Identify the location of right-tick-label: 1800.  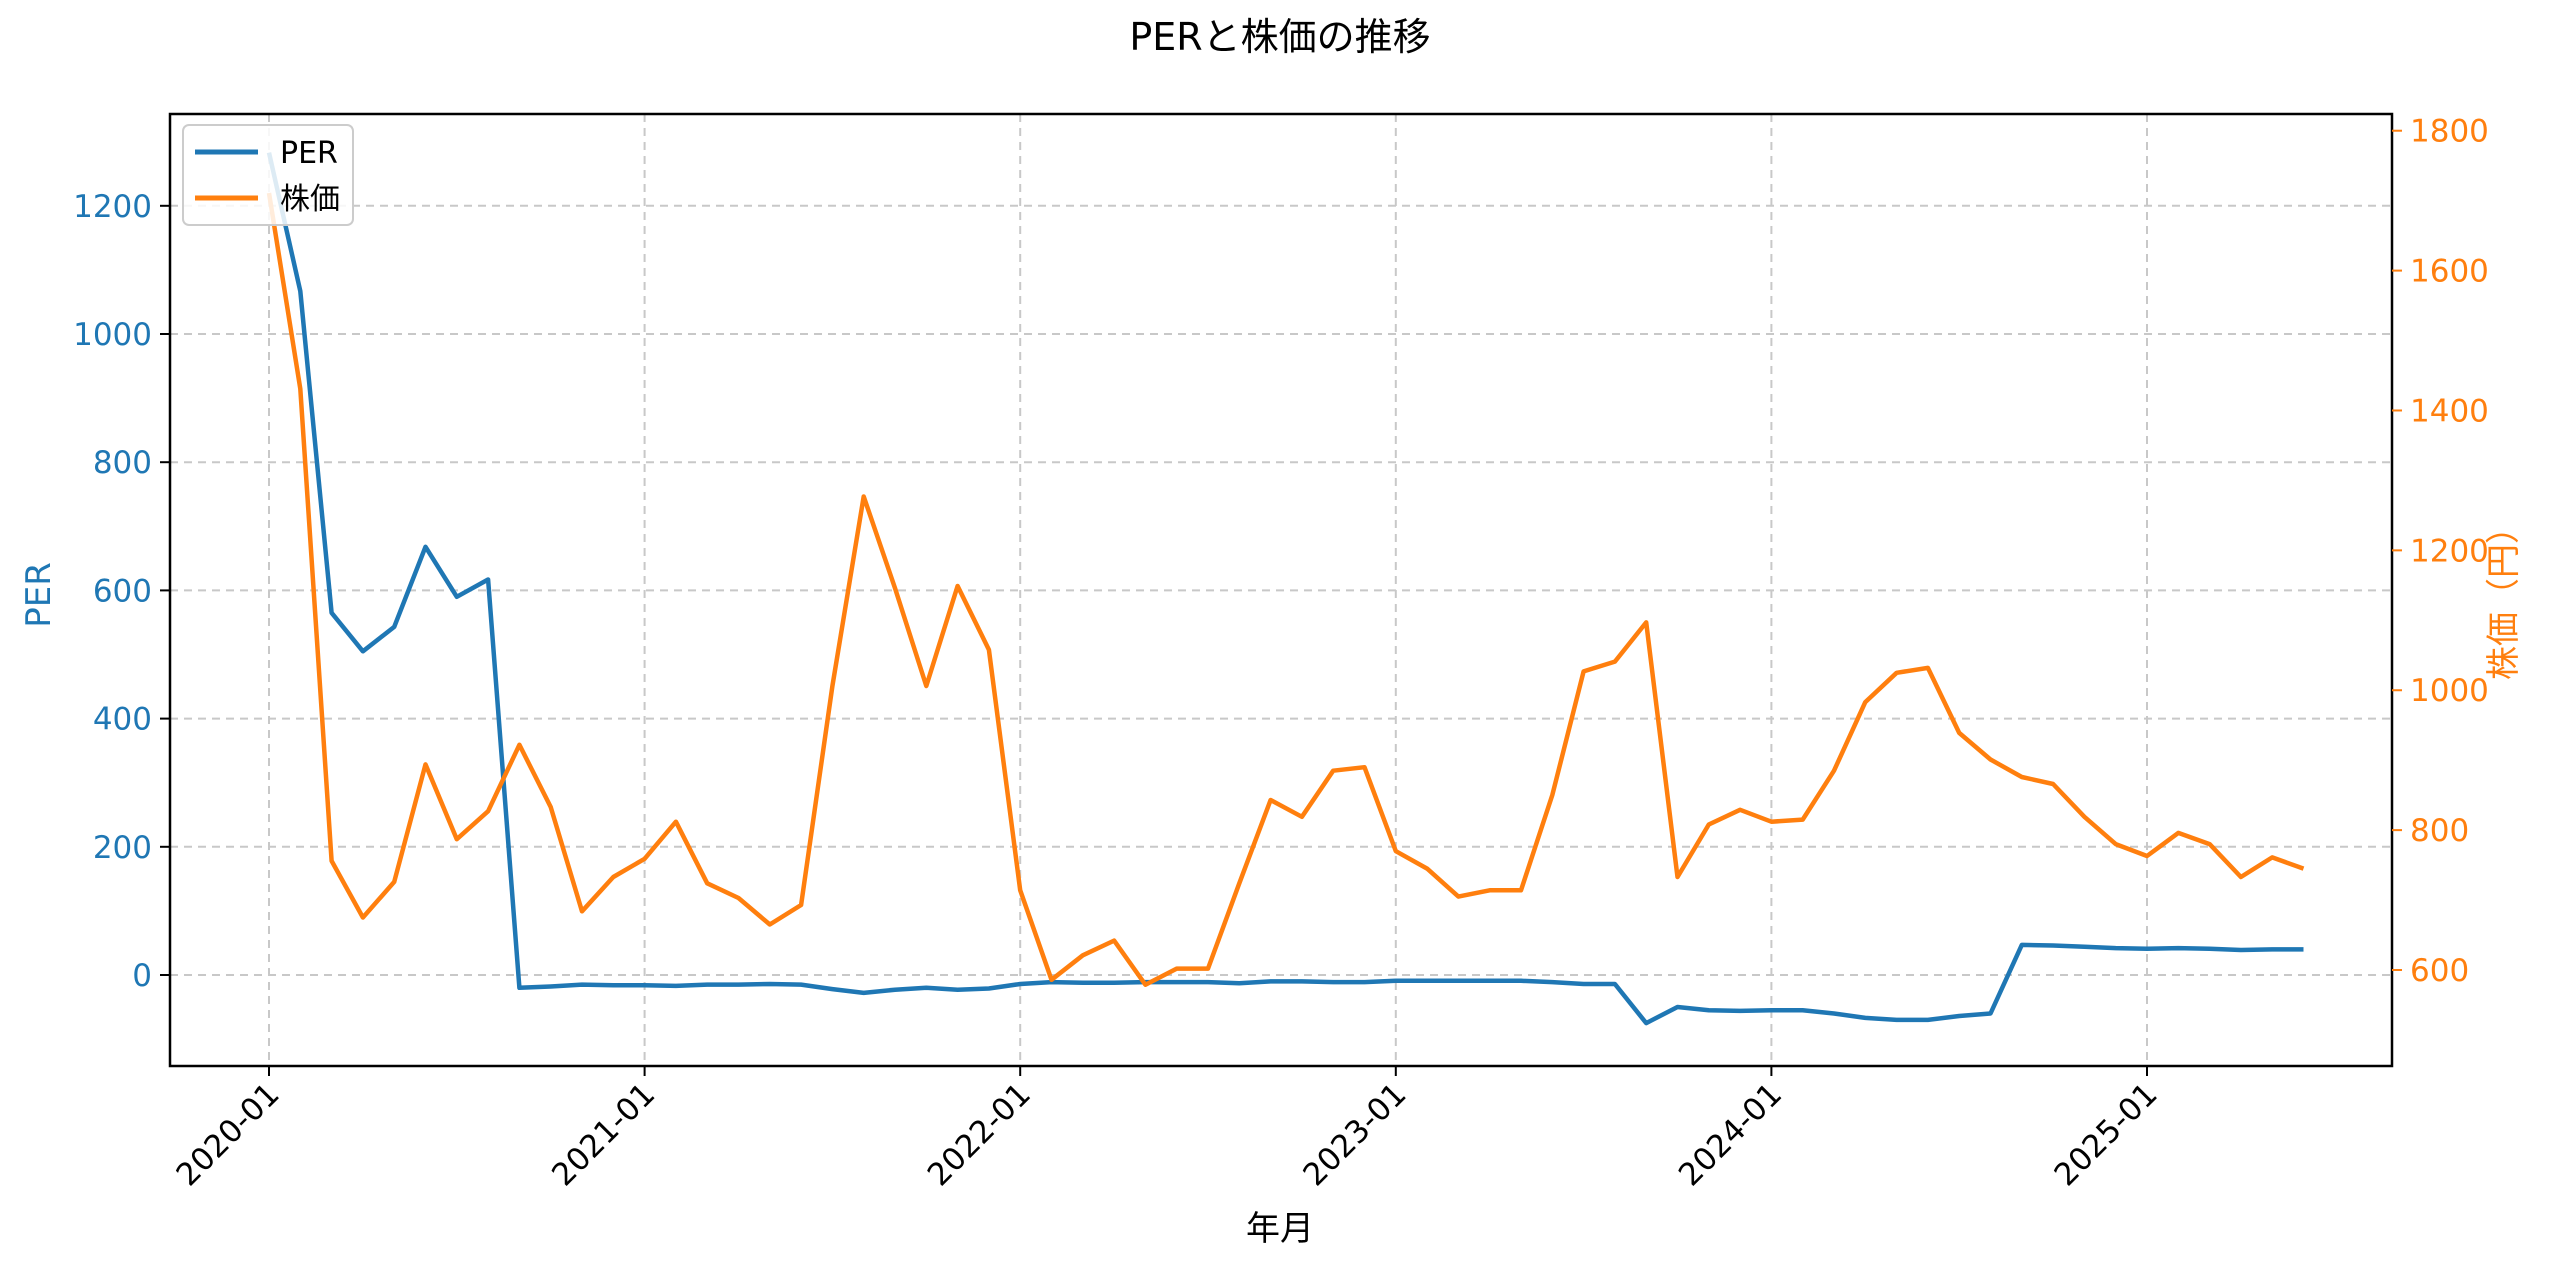
(2449, 132).